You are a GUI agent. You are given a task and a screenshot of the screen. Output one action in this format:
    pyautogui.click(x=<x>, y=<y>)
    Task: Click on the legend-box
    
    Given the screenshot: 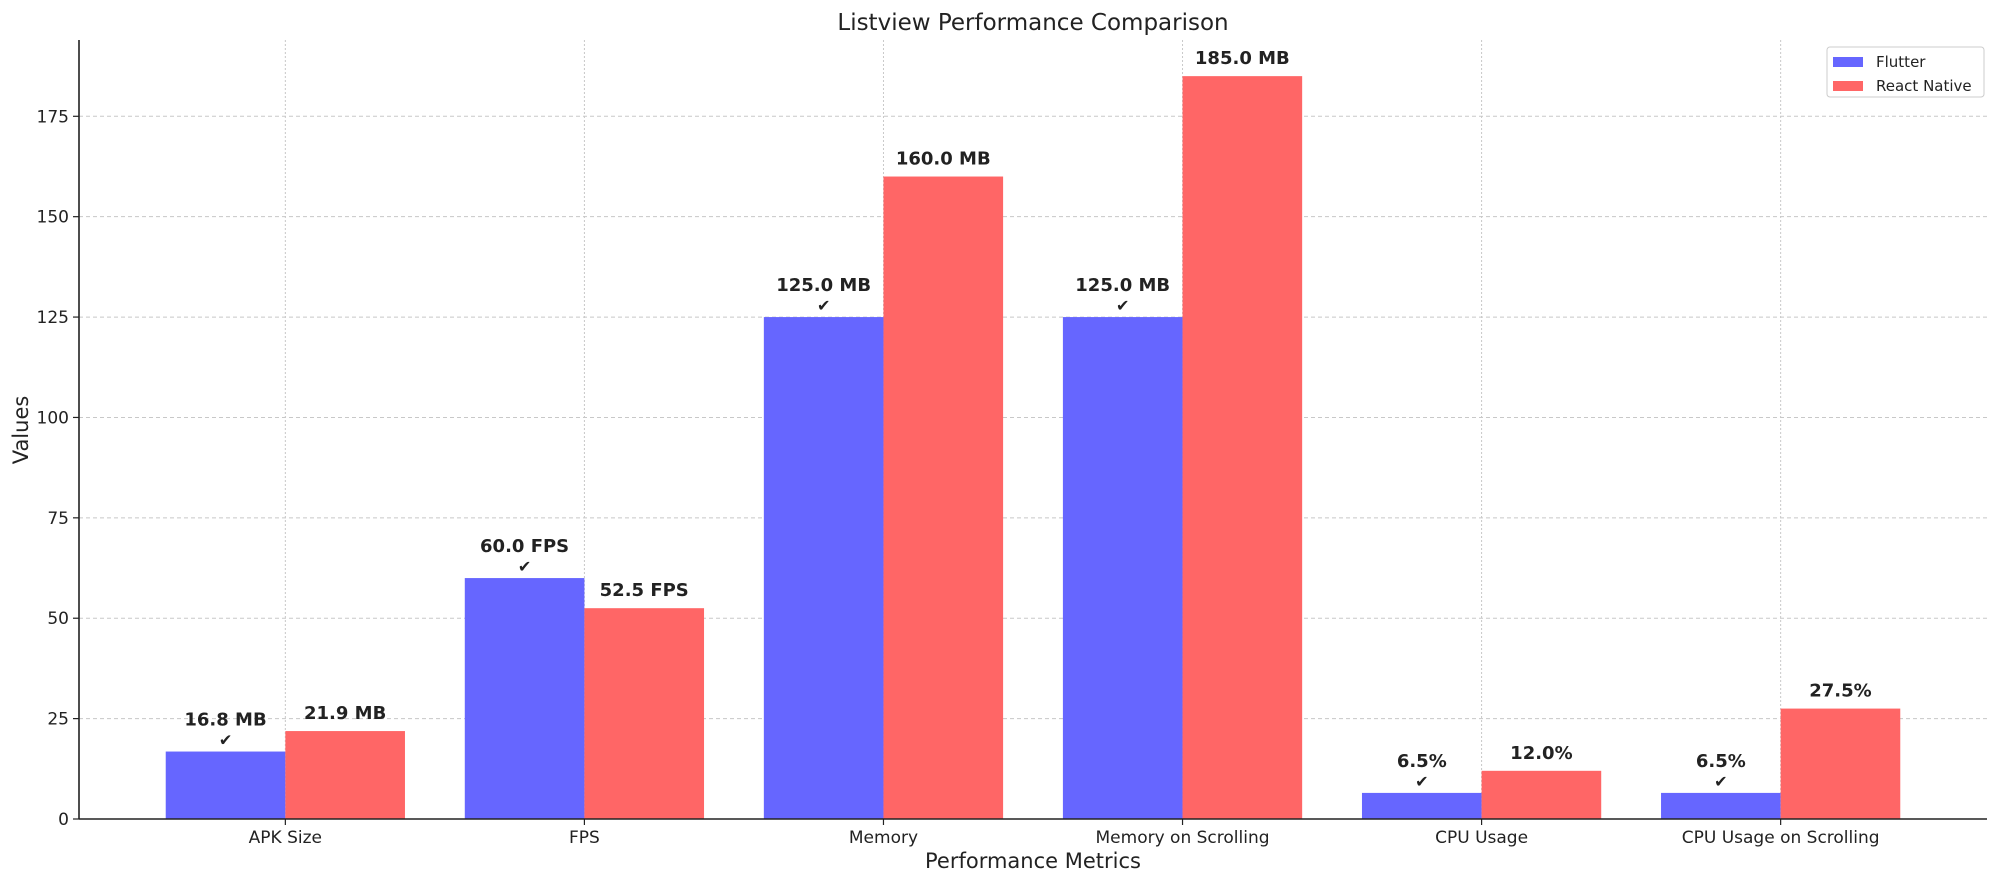 What is the action you would take?
    pyautogui.click(x=1905, y=72)
    